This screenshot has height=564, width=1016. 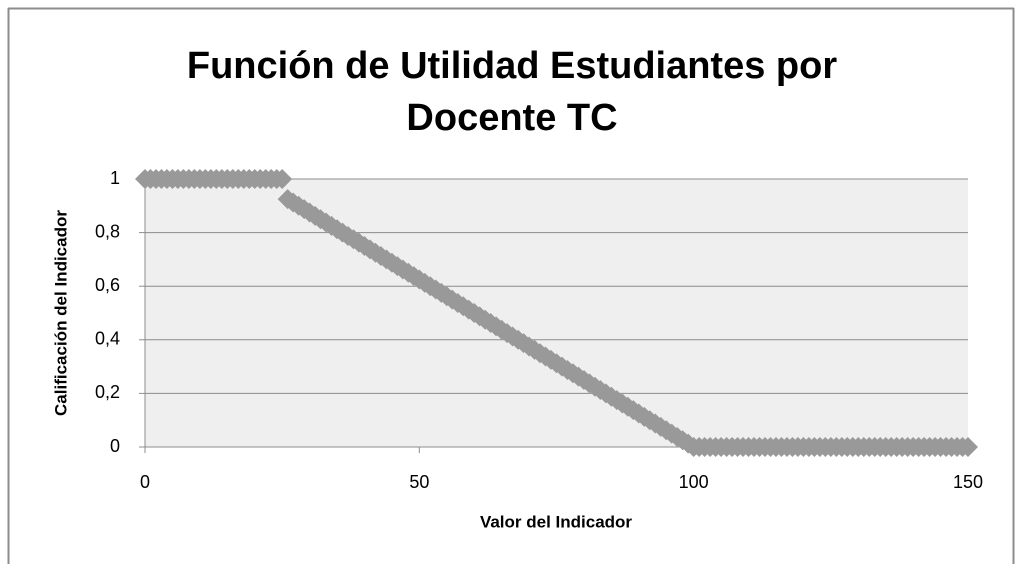 I want to click on x-axis-title: Valor del Indicador, so click(x=556, y=521).